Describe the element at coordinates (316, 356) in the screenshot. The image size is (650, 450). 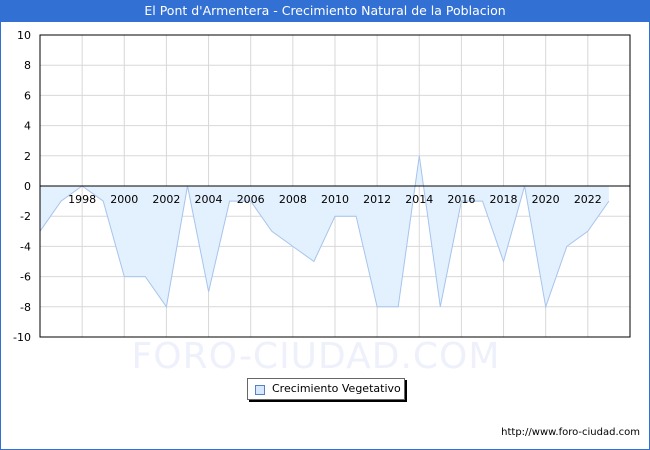
I see `watermark-text: FORO-CIUDAD.COM` at that location.